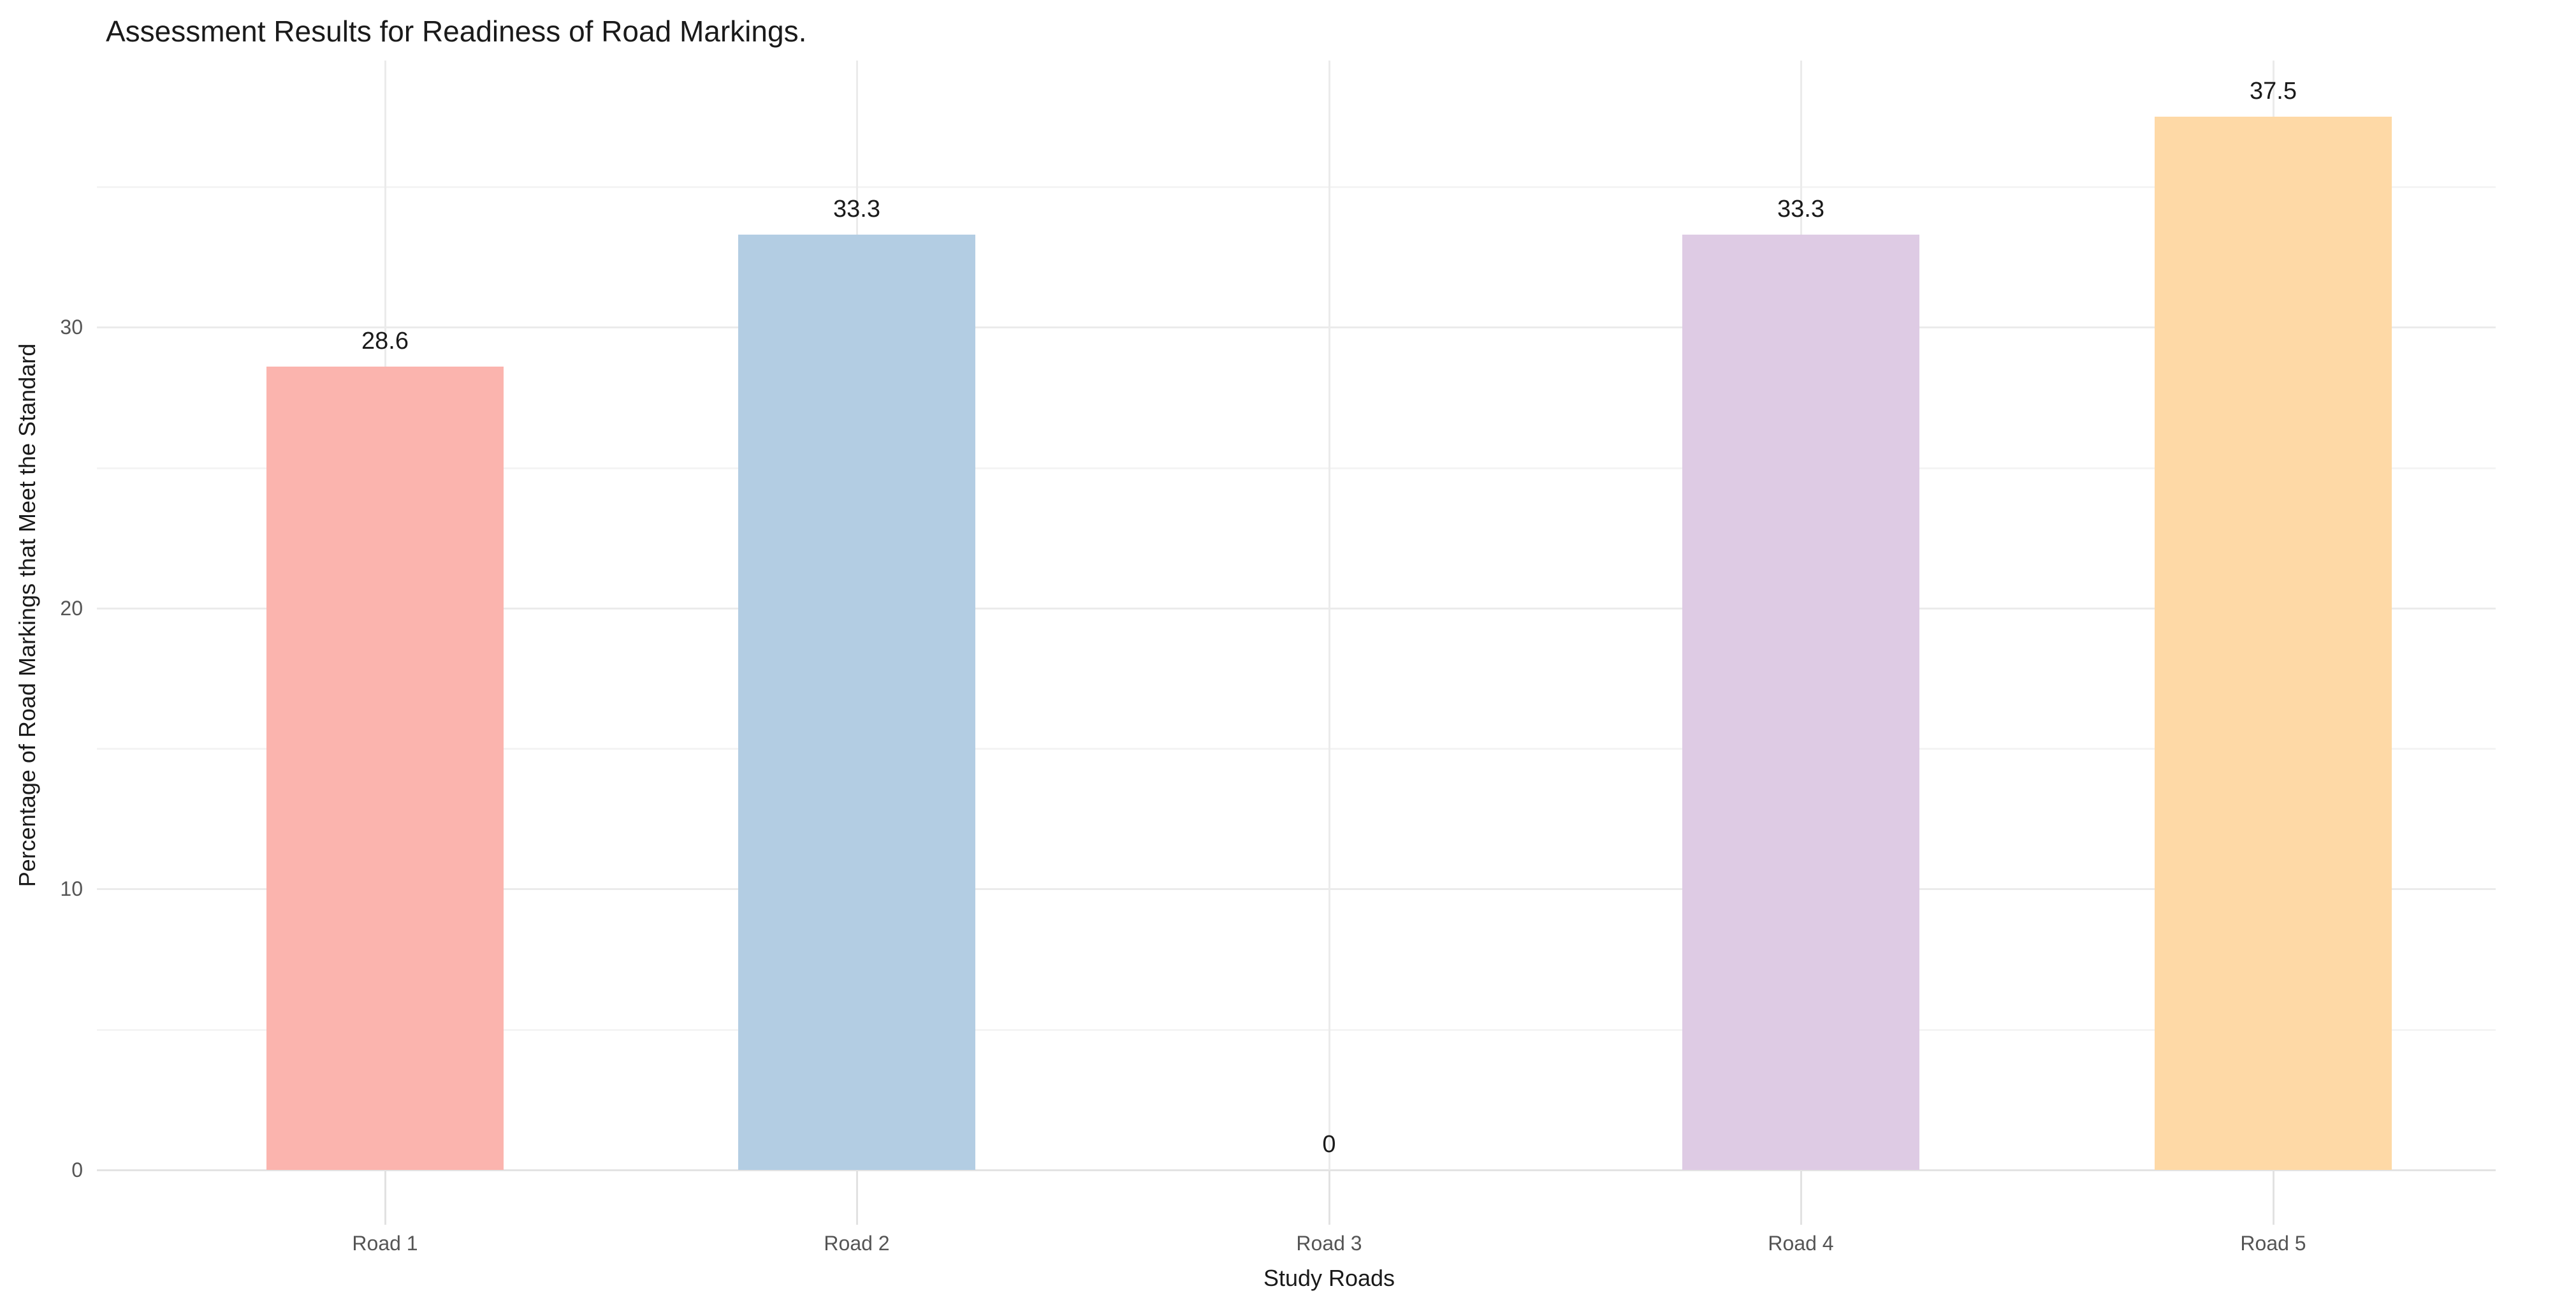 This screenshot has height=1307, width=2576. I want to click on x-tick-label: Road 5, so click(2273, 1243).